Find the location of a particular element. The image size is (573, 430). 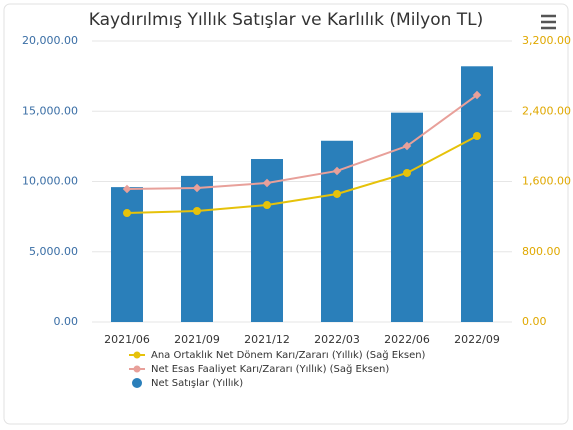

y2-tick-label: 0.00 is located at coordinates (534, 321).